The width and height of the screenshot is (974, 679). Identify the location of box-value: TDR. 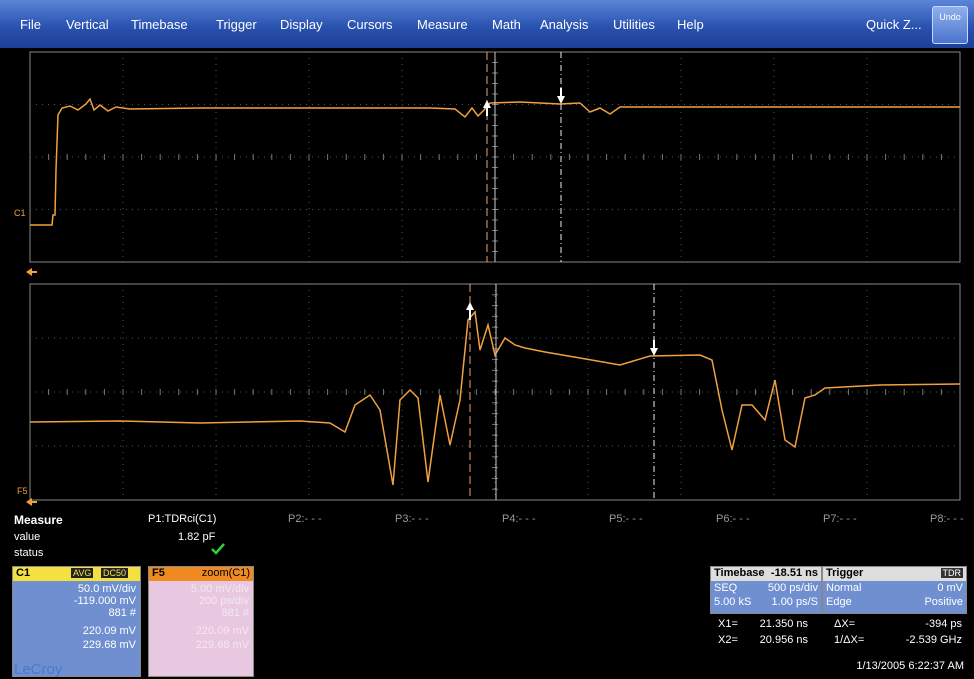
(951, 573).